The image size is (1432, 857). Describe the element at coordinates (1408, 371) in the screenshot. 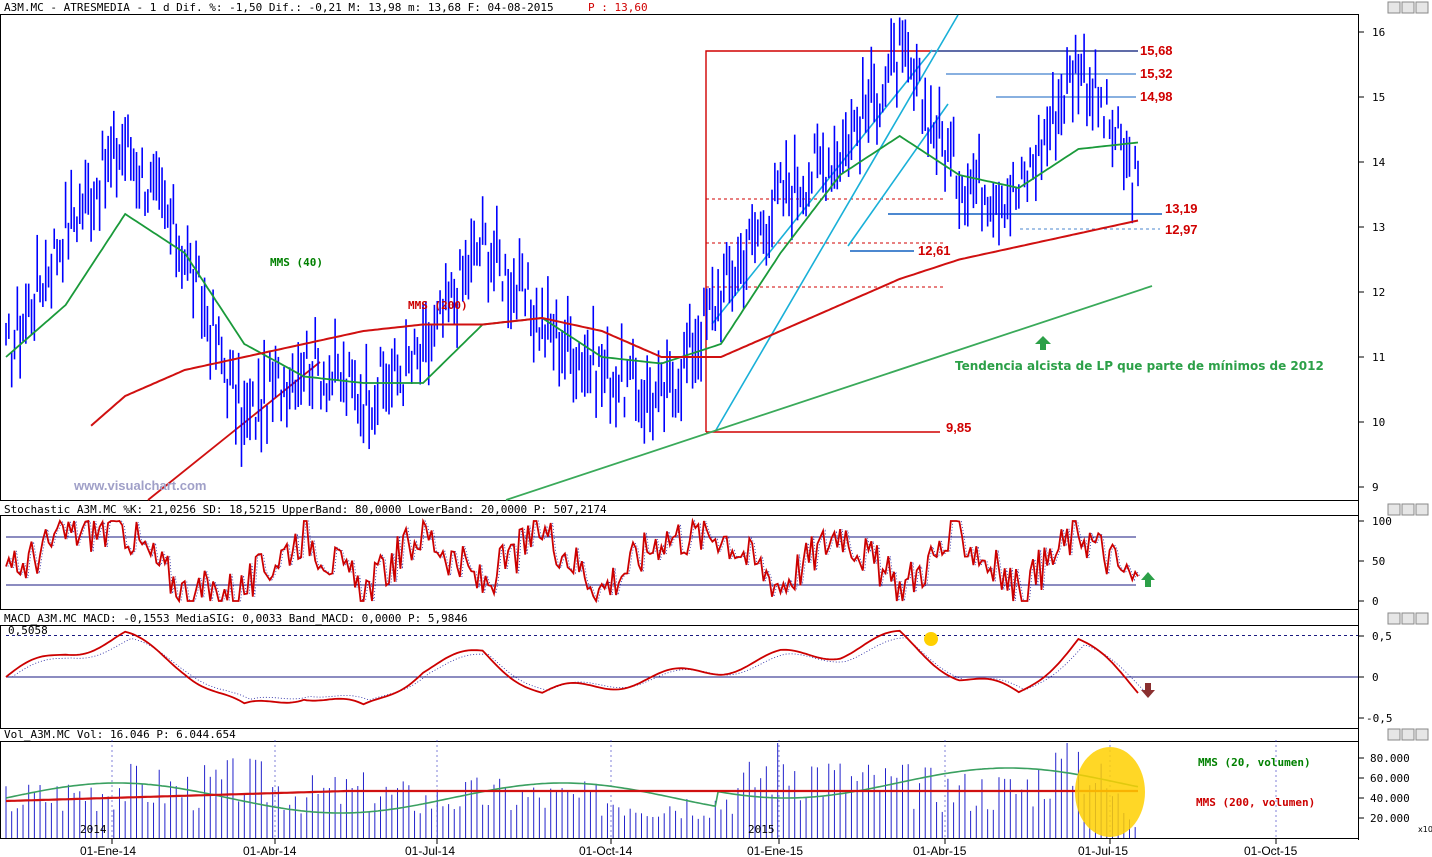

I see `window-controls` at that location.